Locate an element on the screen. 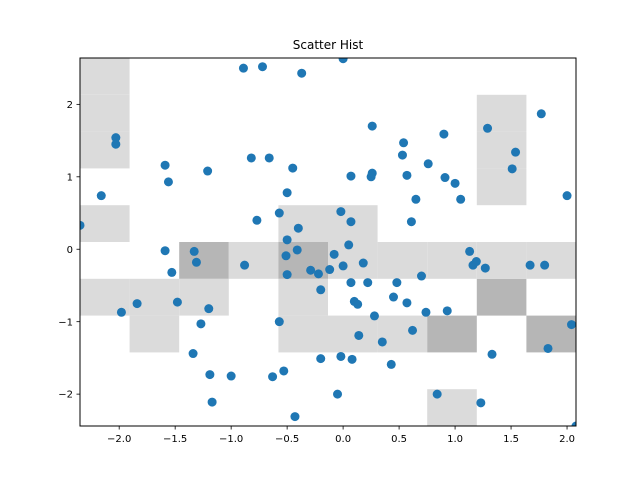 Image resolution: width=640 pixels, height=480 pixels. x-tick-label: −0.5 is located at coordinates (287, 439).